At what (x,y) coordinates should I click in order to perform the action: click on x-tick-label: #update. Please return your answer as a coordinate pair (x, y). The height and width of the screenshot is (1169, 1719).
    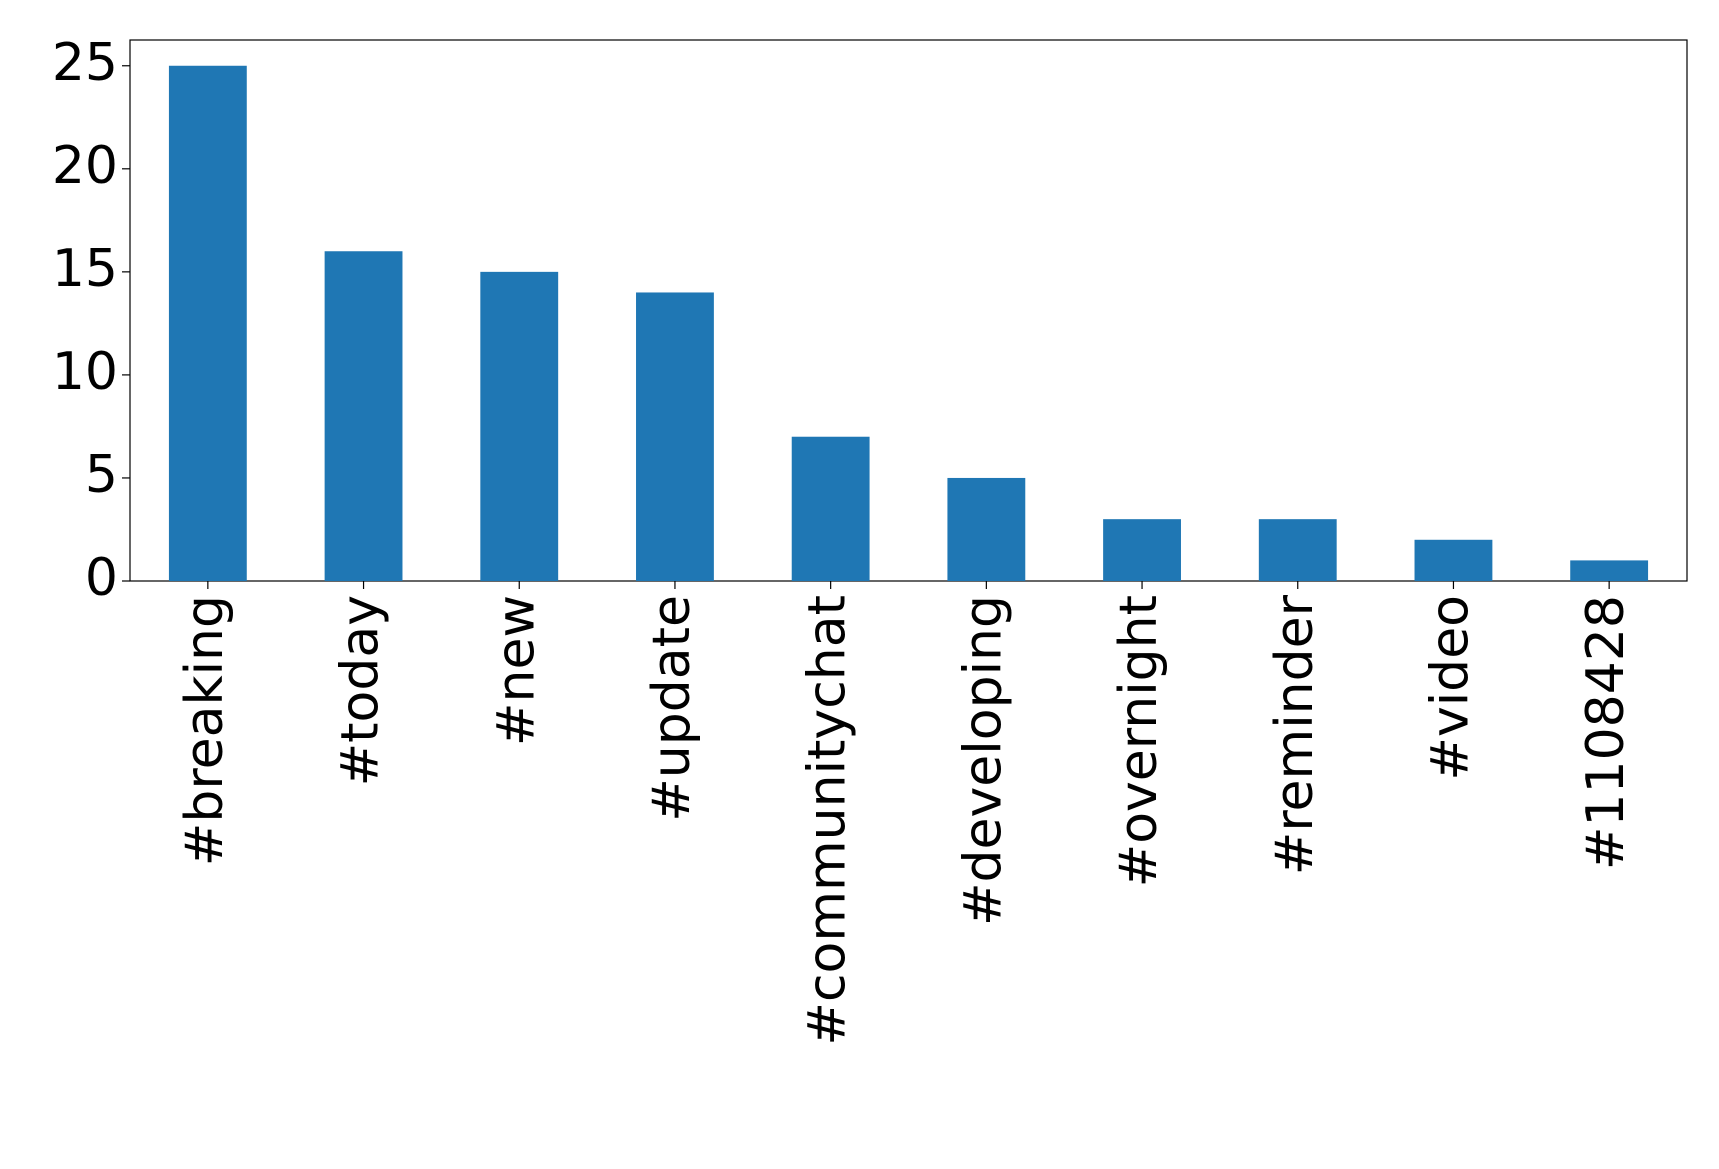
    Looking at the image, I should click on (672, 708).